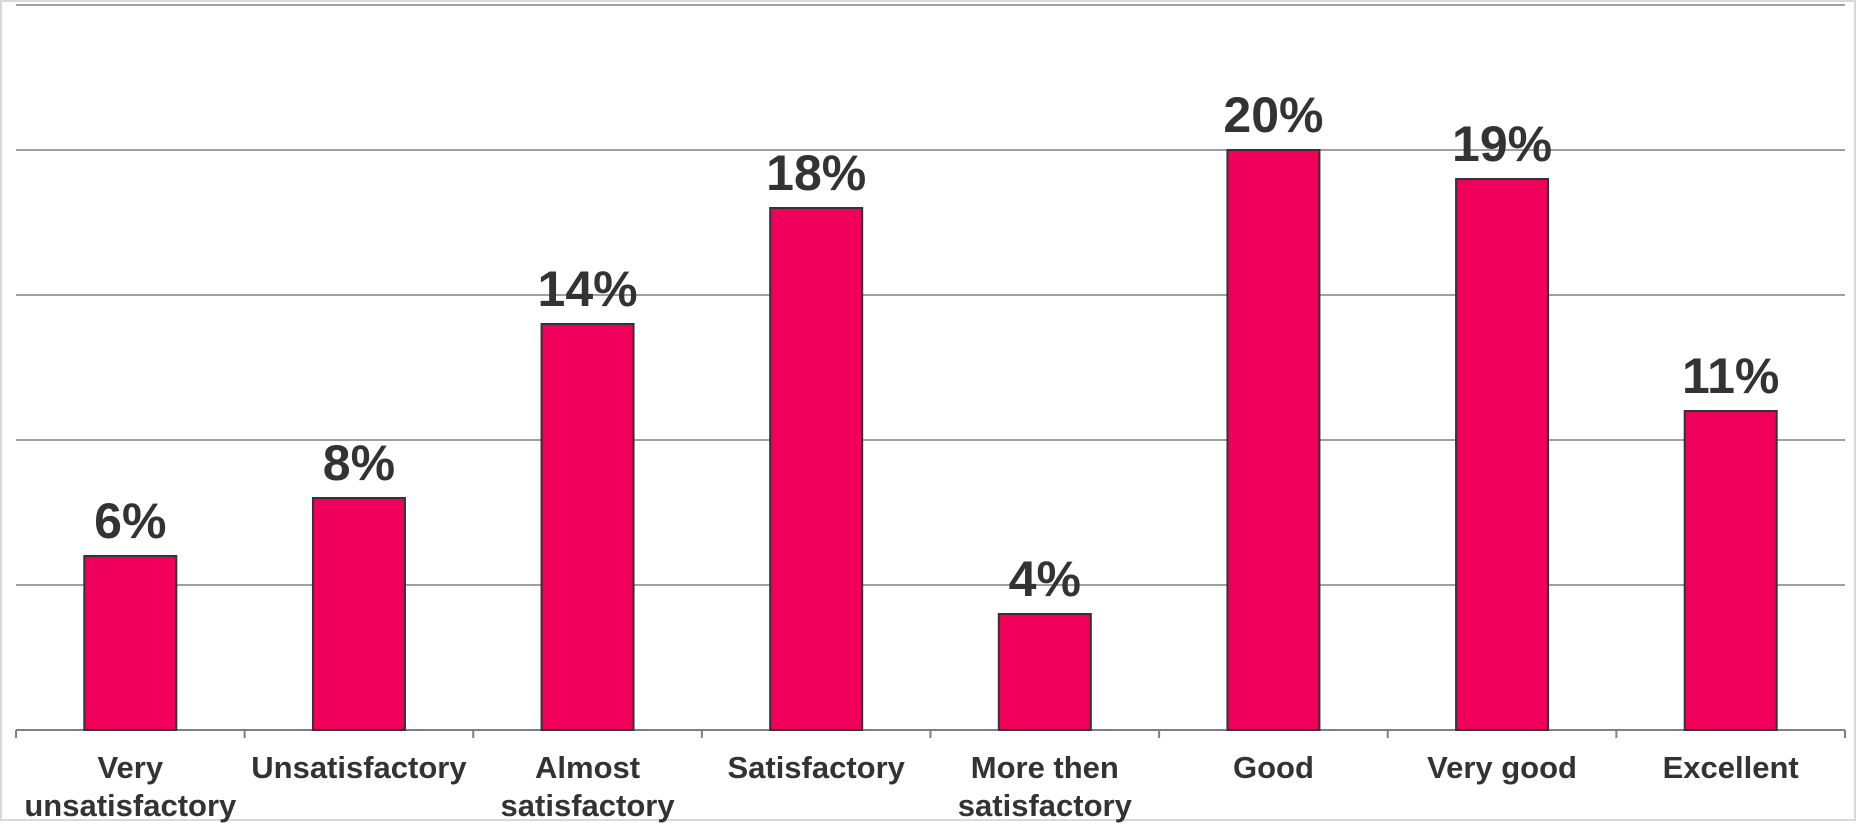 The height and width of the screenshot is (823, 1856). What do you see at coordinates (1045, 767) in the screenshot?
I see `x-tick-label-line: More then` at bounding box center [1045, 767].